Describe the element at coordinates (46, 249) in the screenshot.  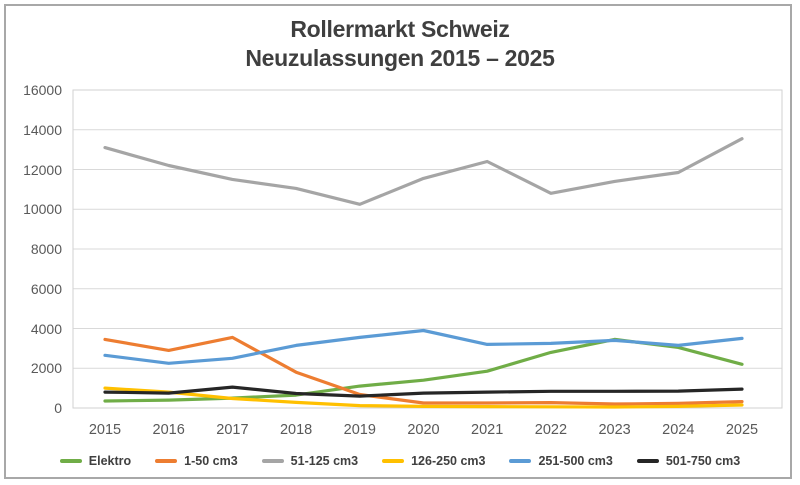
I see `y-axis-tick-label: 8000` at that location.